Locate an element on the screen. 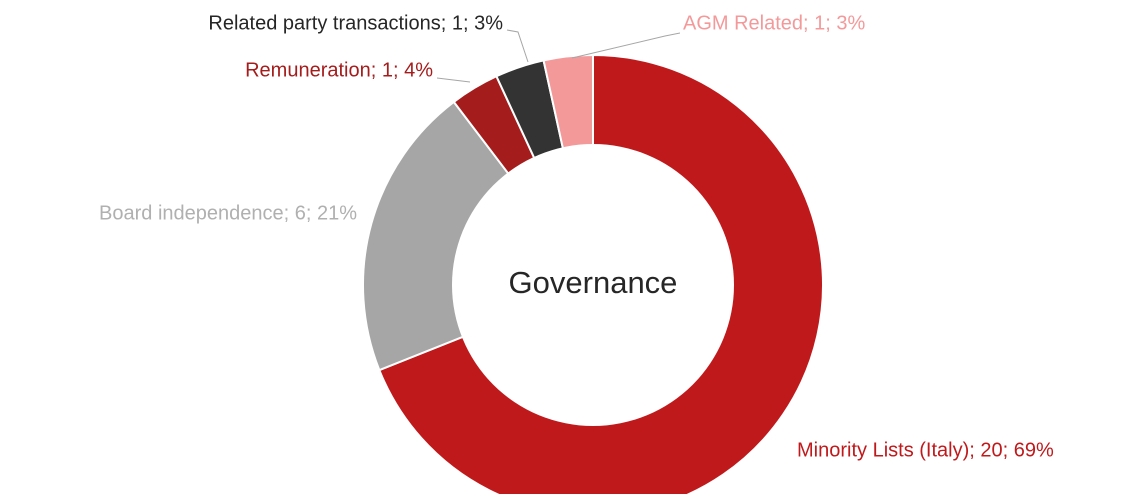  data-label: AGM Related; 1; 3% is located at coordinates (774, 23).